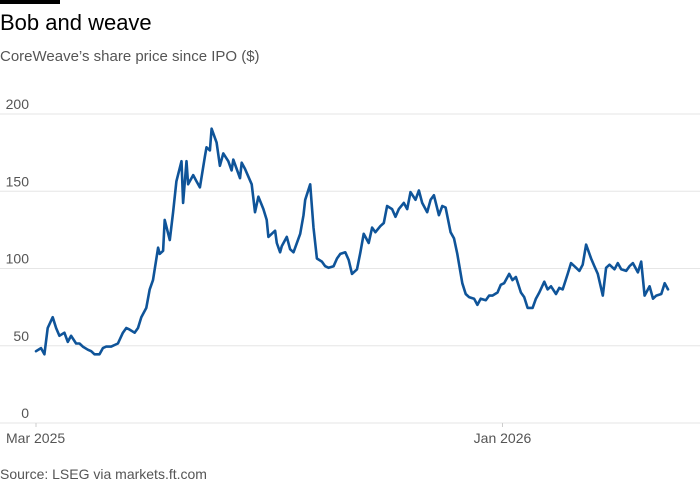  I want to click on y-axis-ticks: 0 50 100 150 200, so click(18, 258).